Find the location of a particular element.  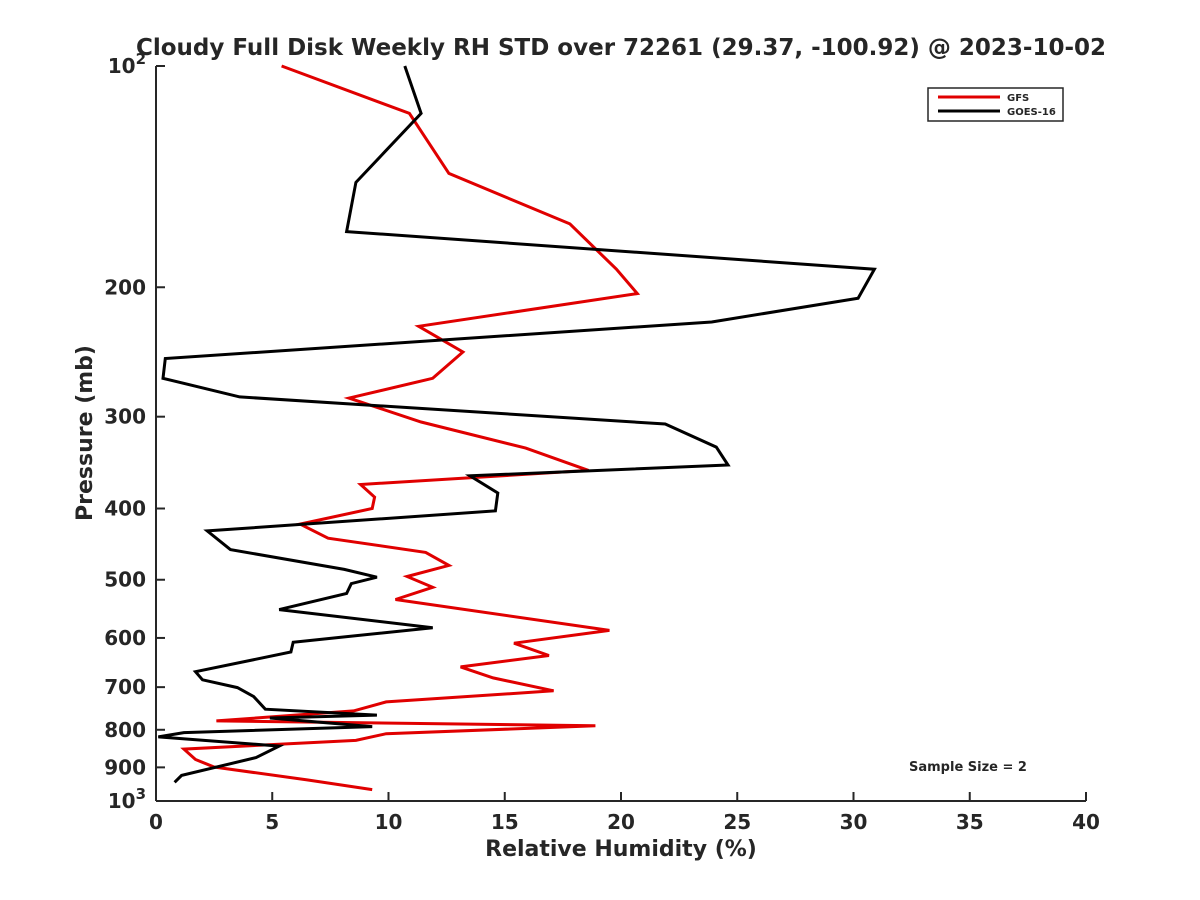

y-tick-label: 400 is located at coordinates (125, 509).